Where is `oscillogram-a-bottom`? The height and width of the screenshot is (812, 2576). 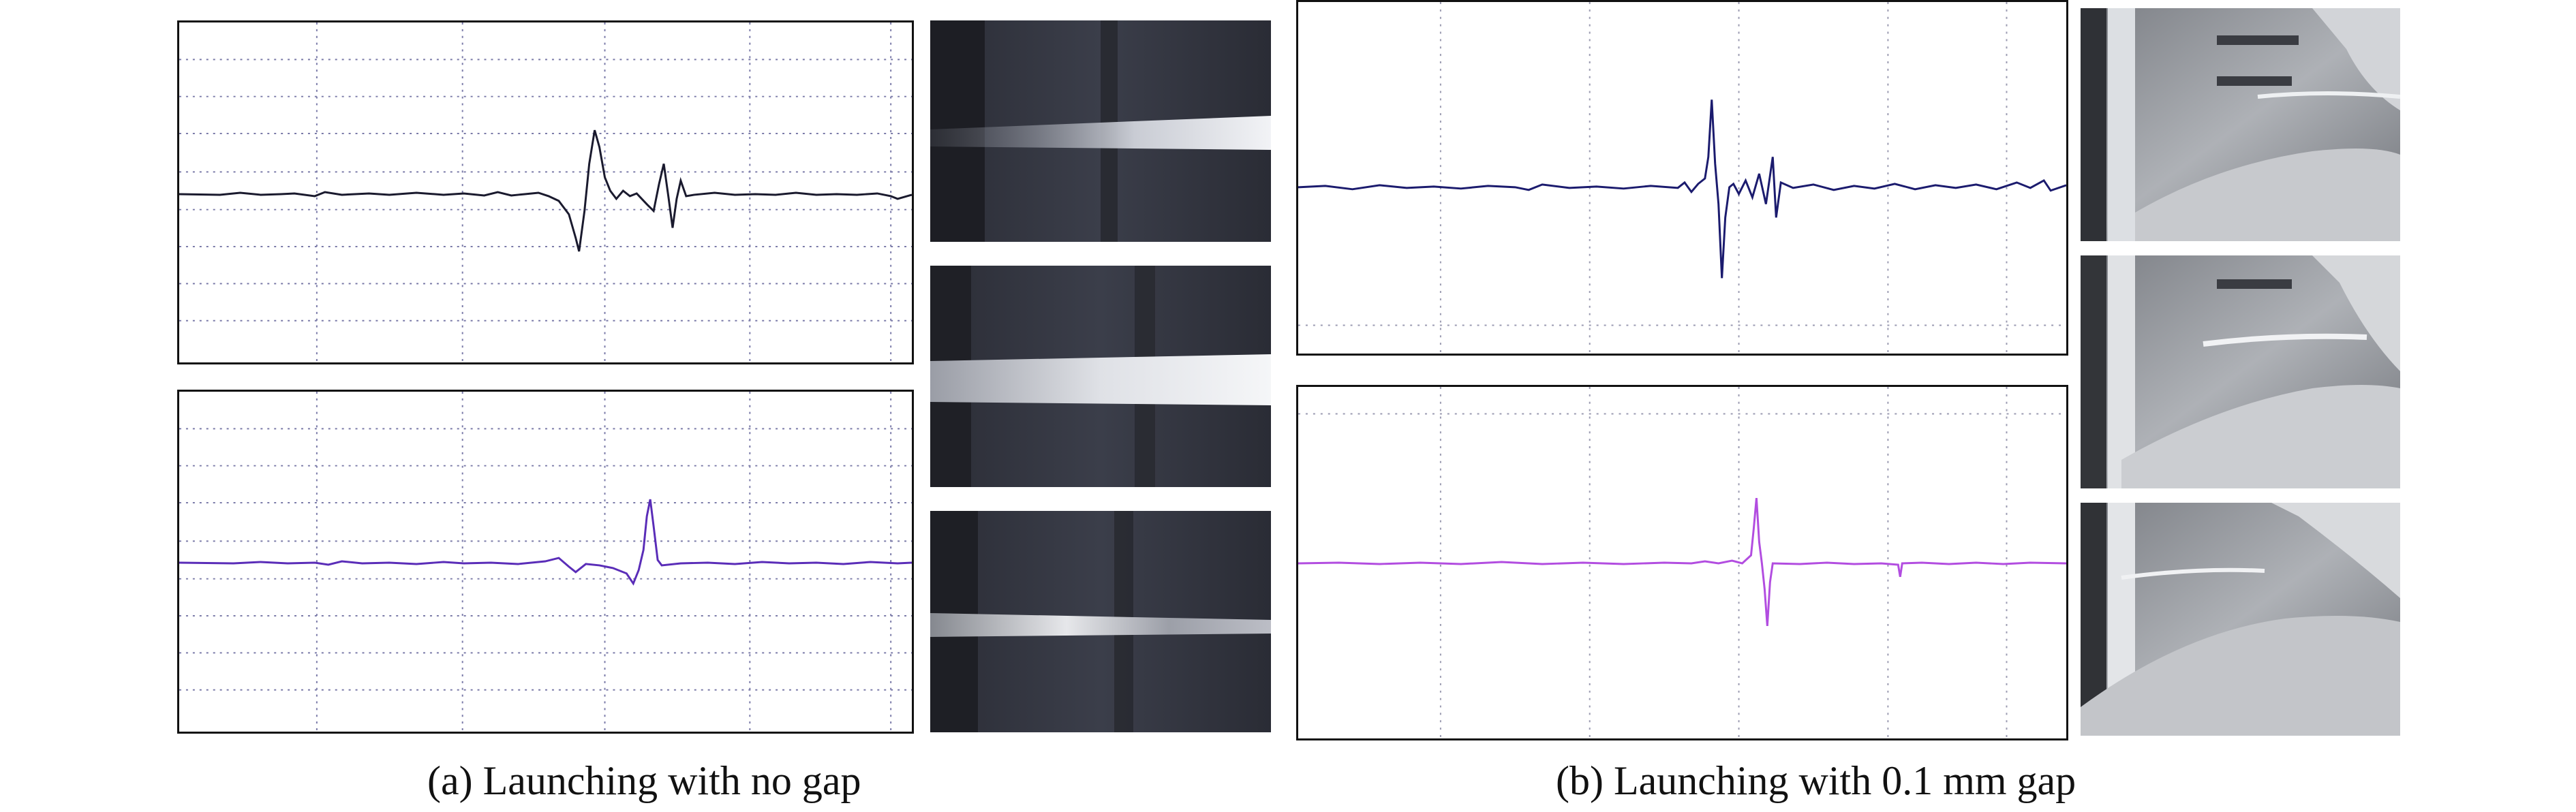
oscillogram-a-bottom is located at coordinates (545, 562).